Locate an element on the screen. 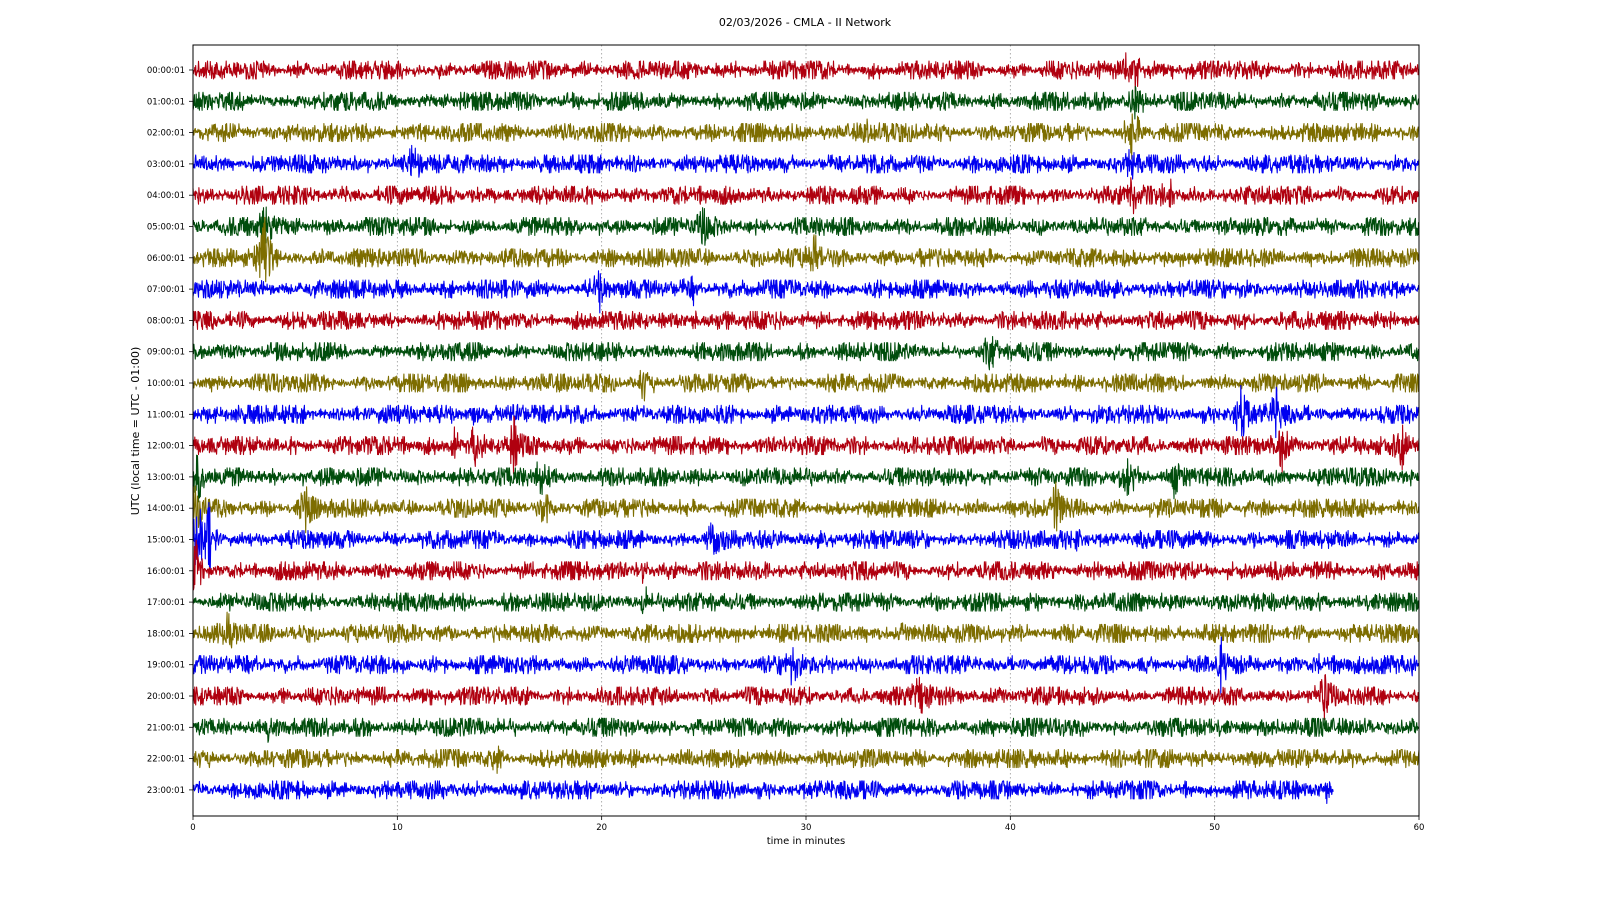 The image size is (1600, 900). y-tick-label: 02:00:01 is located at coordinates (166, 134).